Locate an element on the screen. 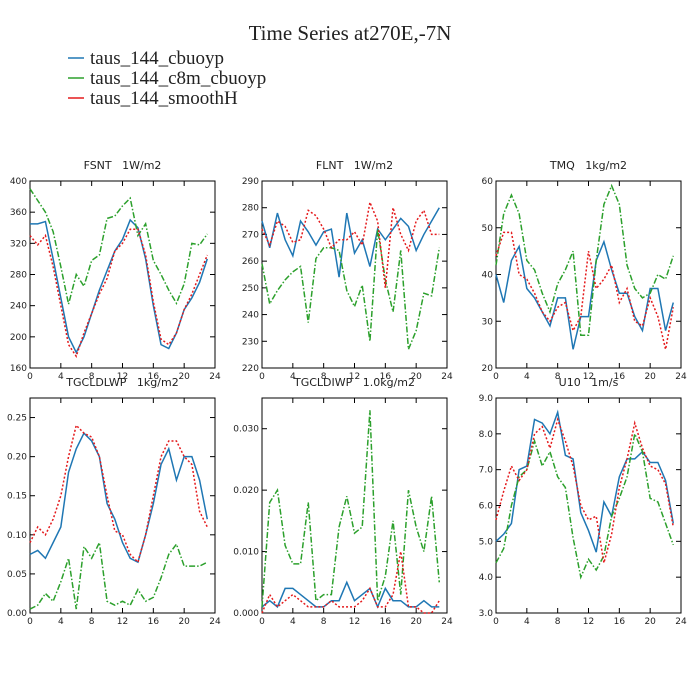  y-tick-label: 0.020 is located at coordinates (246, 491).